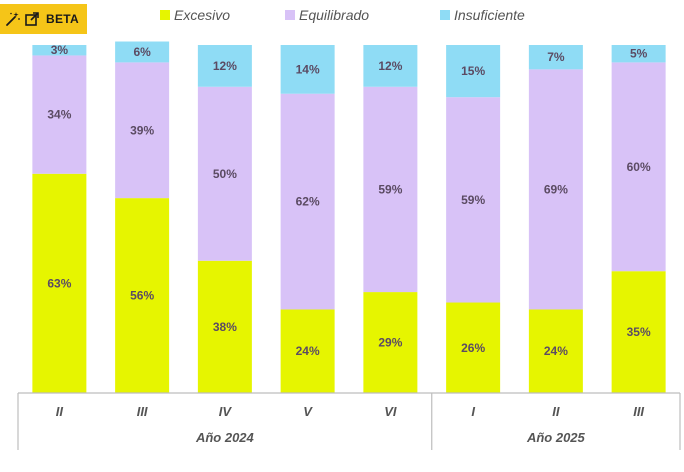  I want to click on data-label-equilibrado-1: 34%, so click(59, 115).